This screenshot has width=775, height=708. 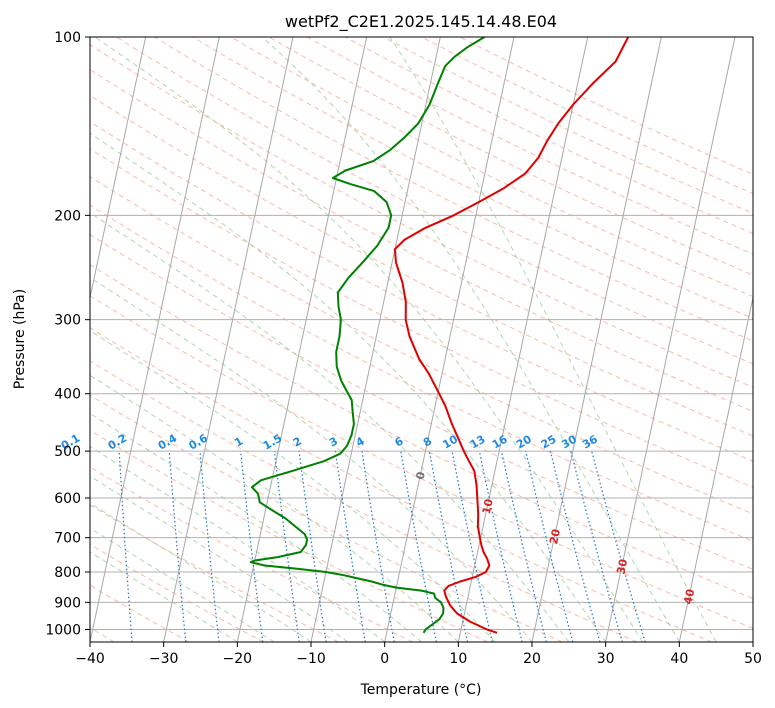 I want to click on x-tick-label: −30, so click(x=164, y=659).